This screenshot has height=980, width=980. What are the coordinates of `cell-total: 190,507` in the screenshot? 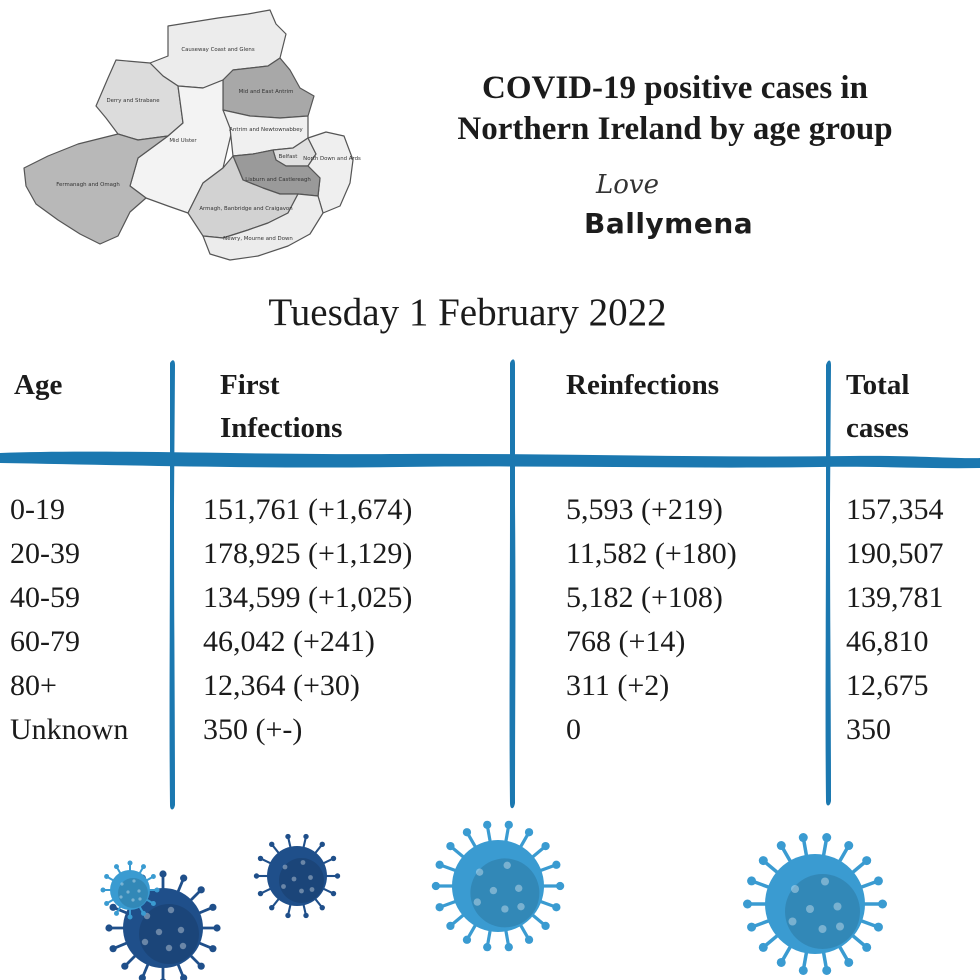 It's located at (895, 553).